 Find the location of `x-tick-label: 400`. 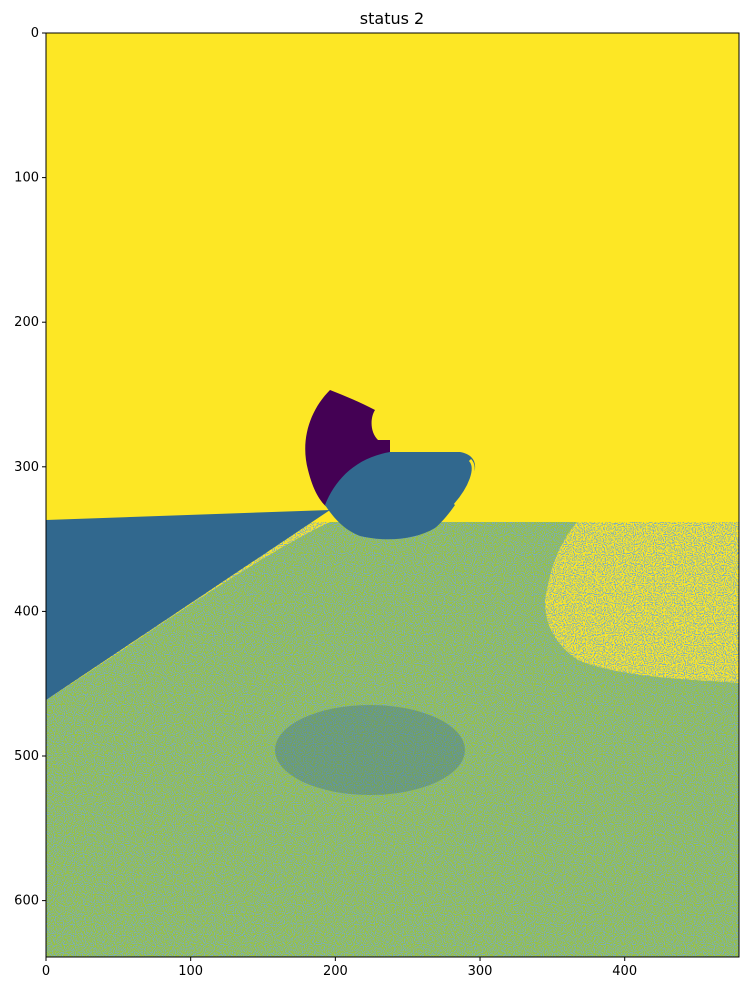

x-tick-label: 400 is located at coordinates (624, 971).